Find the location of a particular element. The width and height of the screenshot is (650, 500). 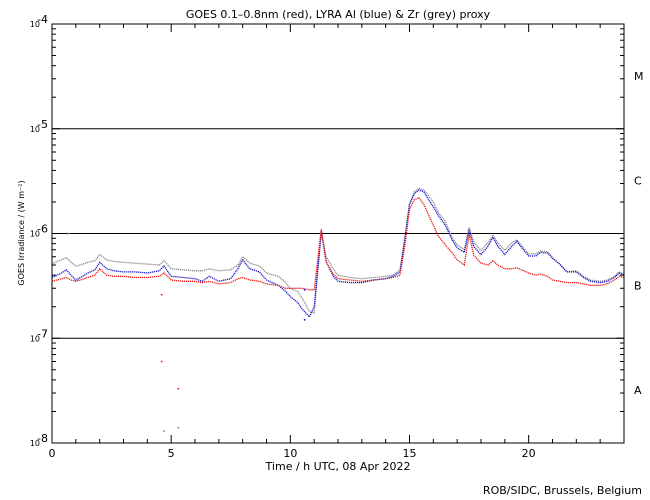

x-tick-label-20: 20 is located at coordinates (529, 453).